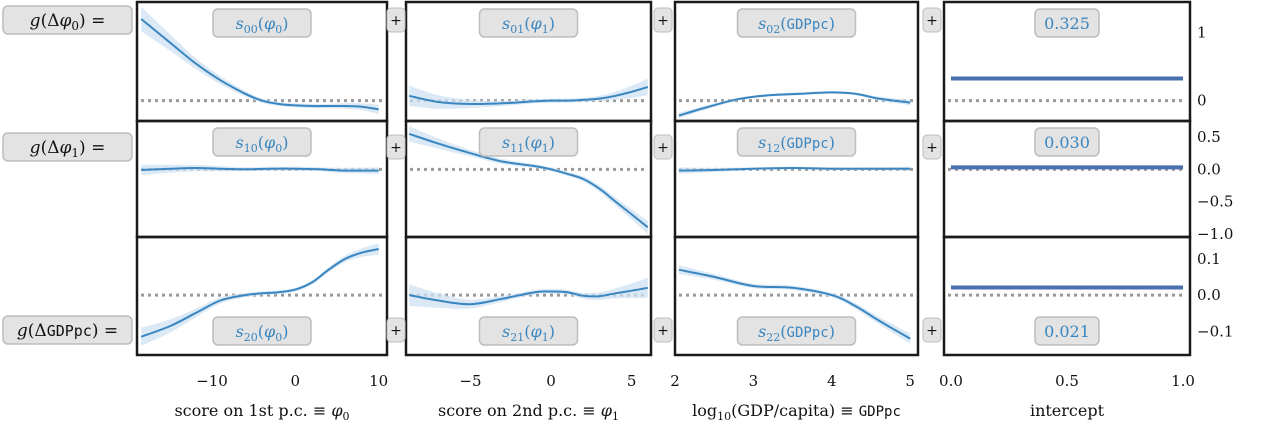 Image resolution: width=1262 pixels, height=425 pixels. What do you see at coordinates (1215, 234) in the screenshot?
I see `y-tick-label: −1.0` at bounding box center [1215, 234].